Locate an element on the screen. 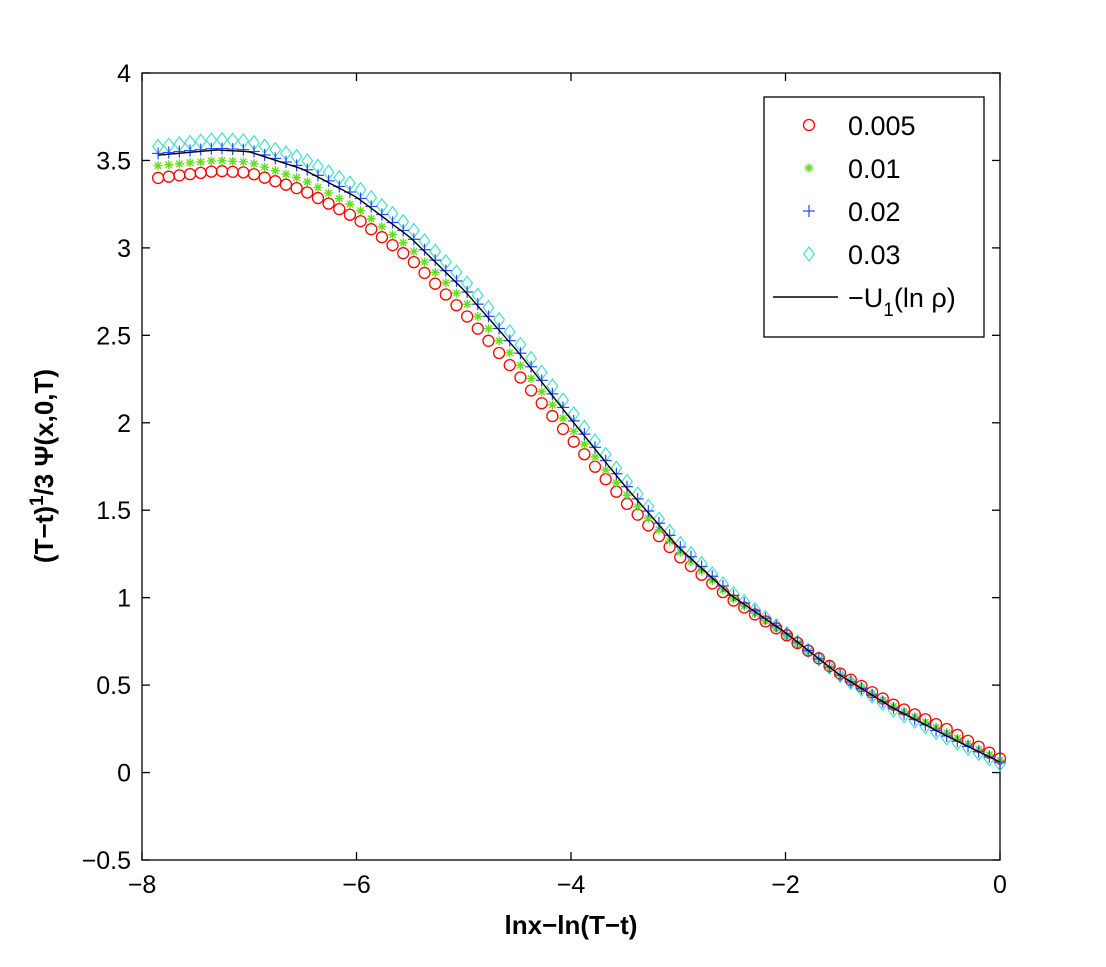 The image size is (1106, 967). y-tick-label: 3 is located at coordinates (124, 249).